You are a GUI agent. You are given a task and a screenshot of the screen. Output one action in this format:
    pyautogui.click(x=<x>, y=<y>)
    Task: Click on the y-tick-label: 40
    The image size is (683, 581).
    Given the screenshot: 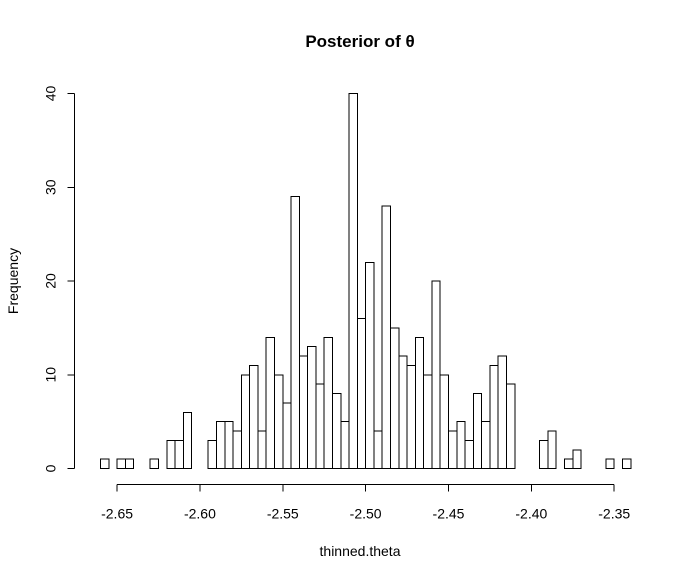 What is the action you would take?
    pyautogui.click(x=51, y=94)
    